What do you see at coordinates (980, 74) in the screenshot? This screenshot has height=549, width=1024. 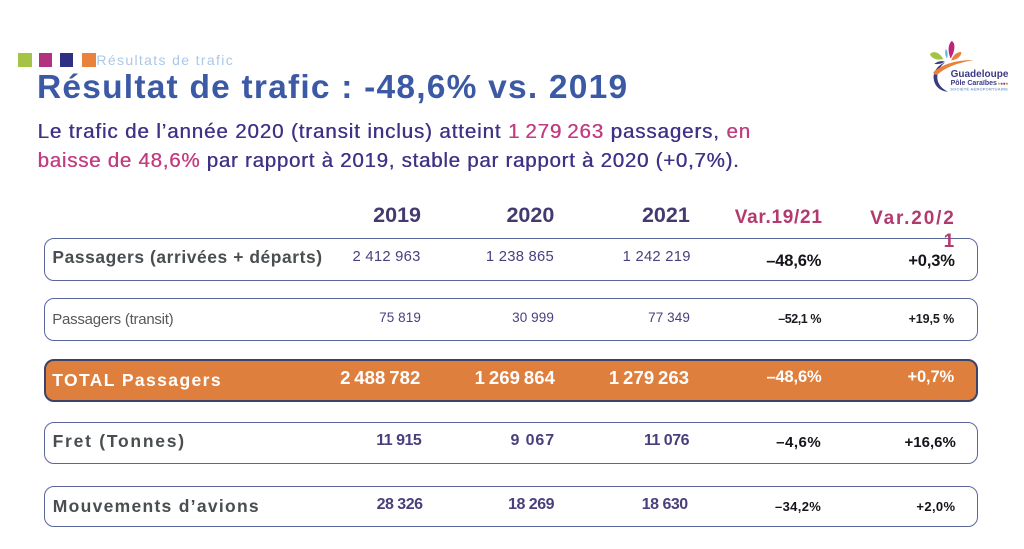 I see `svg-text: Guadeloupe` at bounding box center [980, 74].